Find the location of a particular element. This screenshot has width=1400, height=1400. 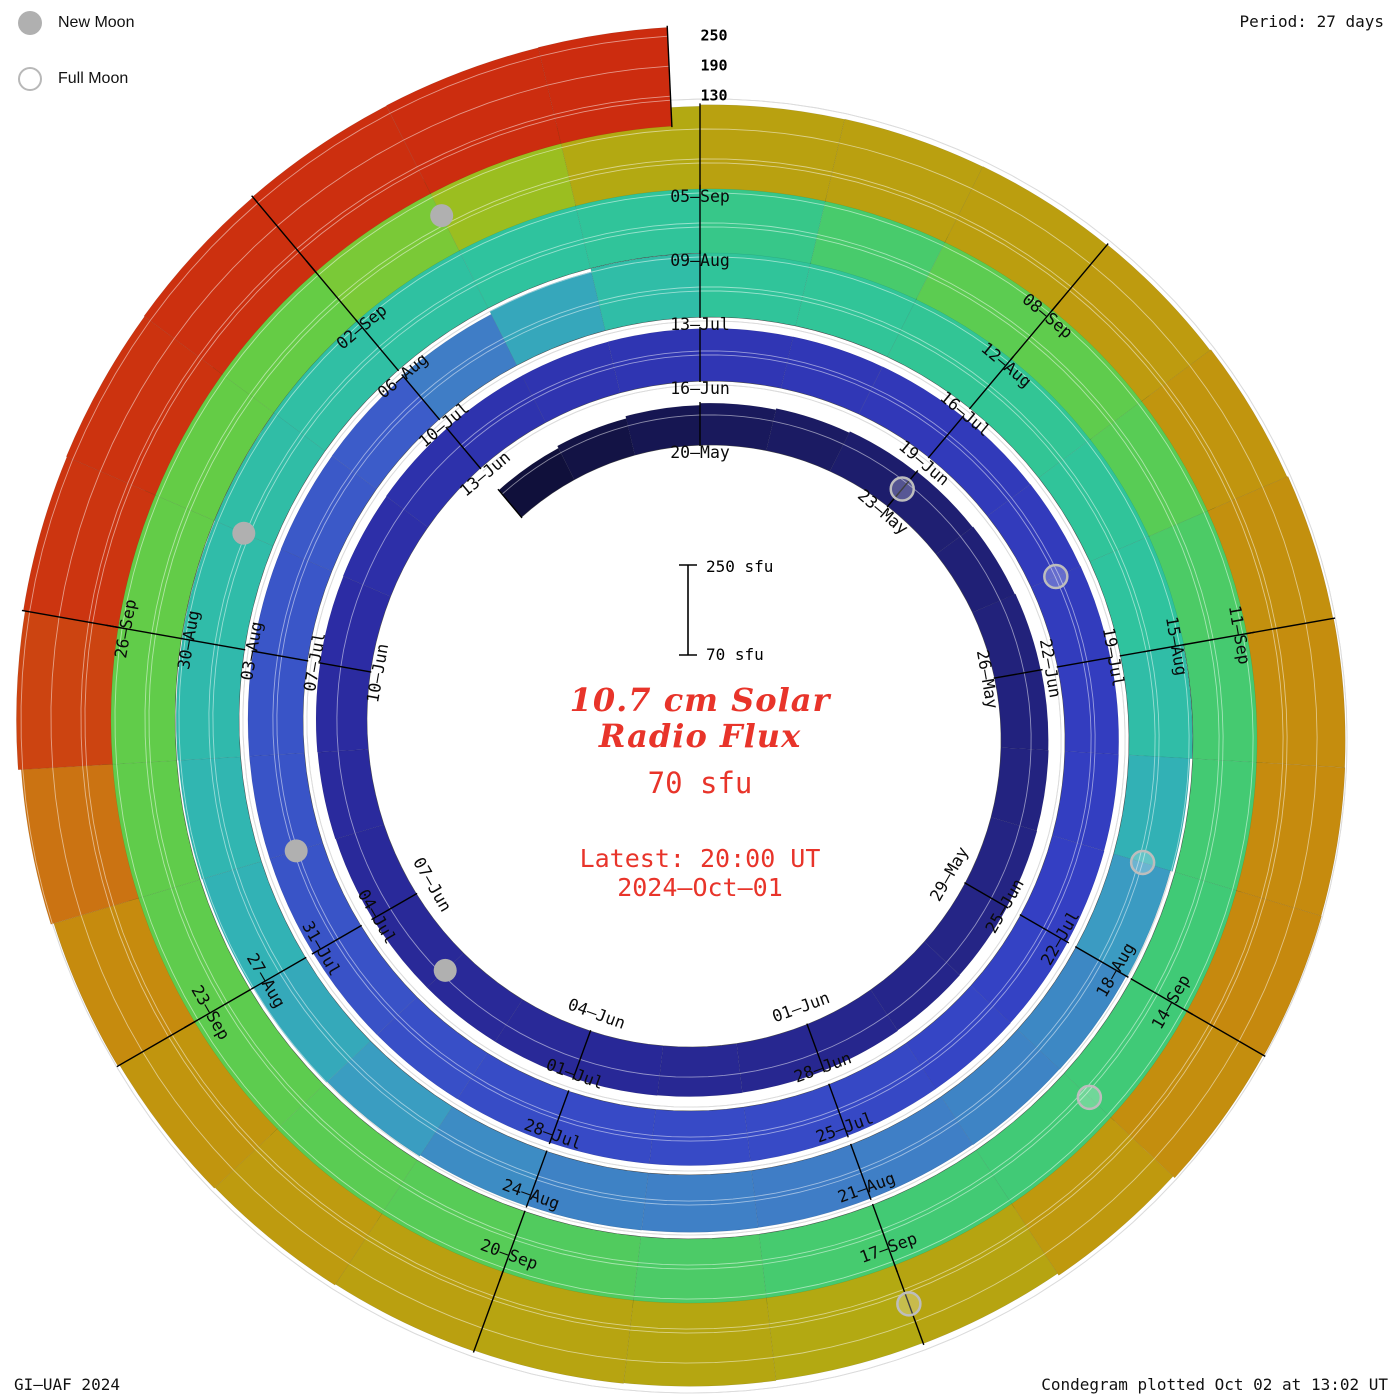

radial-scale-label: 250 is located at coordinates (713, 36).